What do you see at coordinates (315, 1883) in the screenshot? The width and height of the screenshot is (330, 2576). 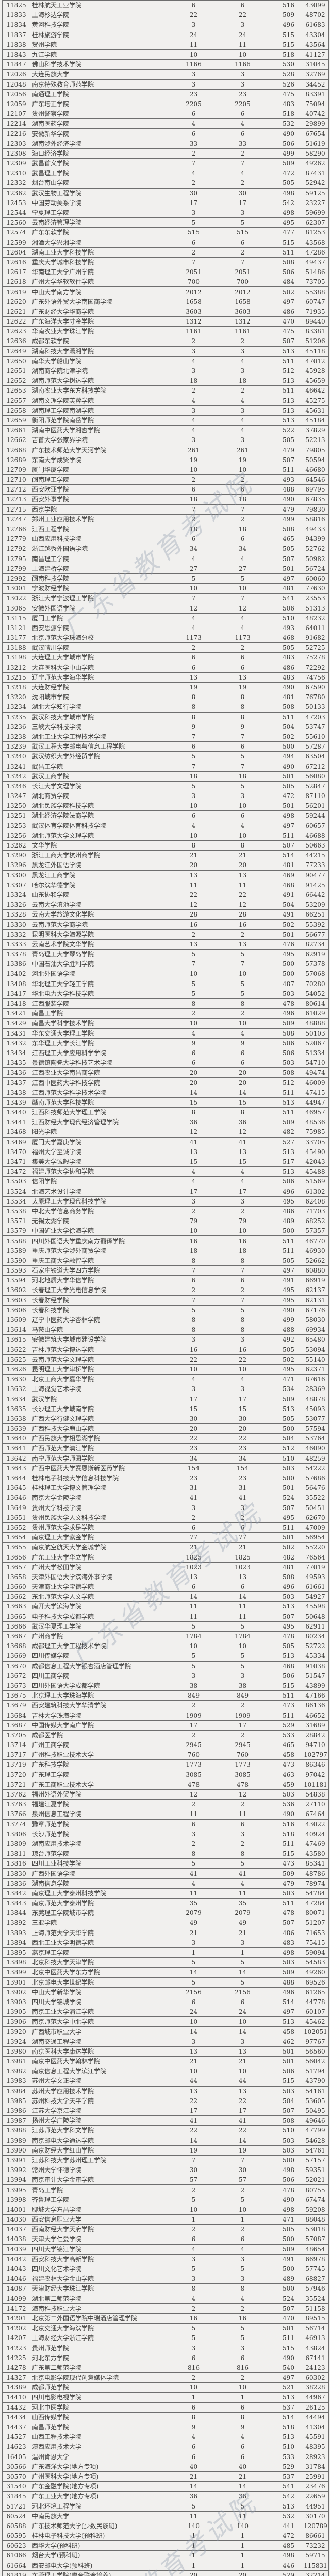 I see `cell-min-rank: 78974` at bounding box center [315, 1883].